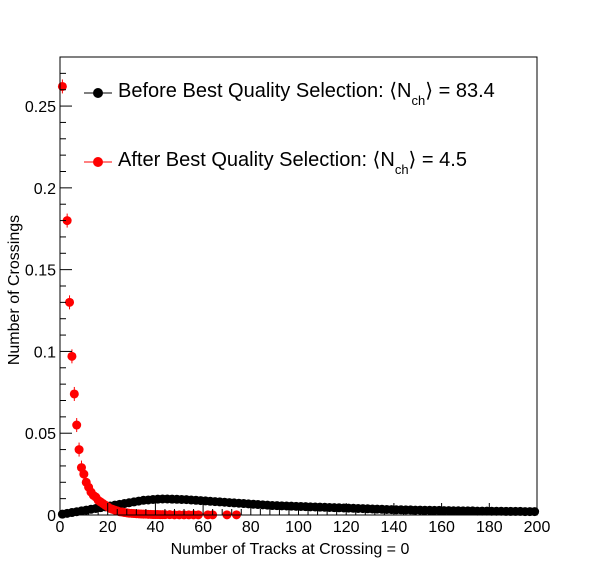  Describe the element at coordinates (346, 527) in the screenshot. I see `x-tick-label: 120` at that location.